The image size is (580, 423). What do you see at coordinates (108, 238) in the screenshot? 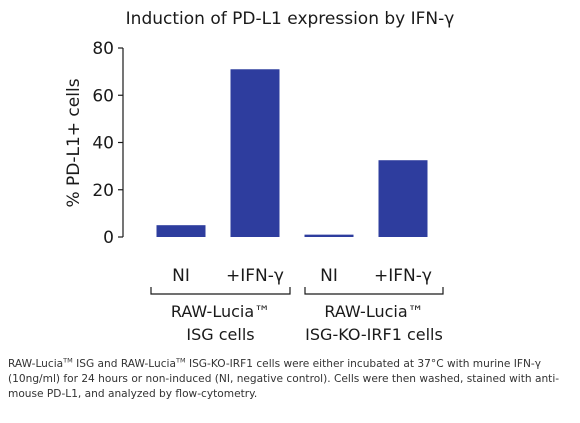
I see `y-tick-label: 0` at bounding box center [108, 238].